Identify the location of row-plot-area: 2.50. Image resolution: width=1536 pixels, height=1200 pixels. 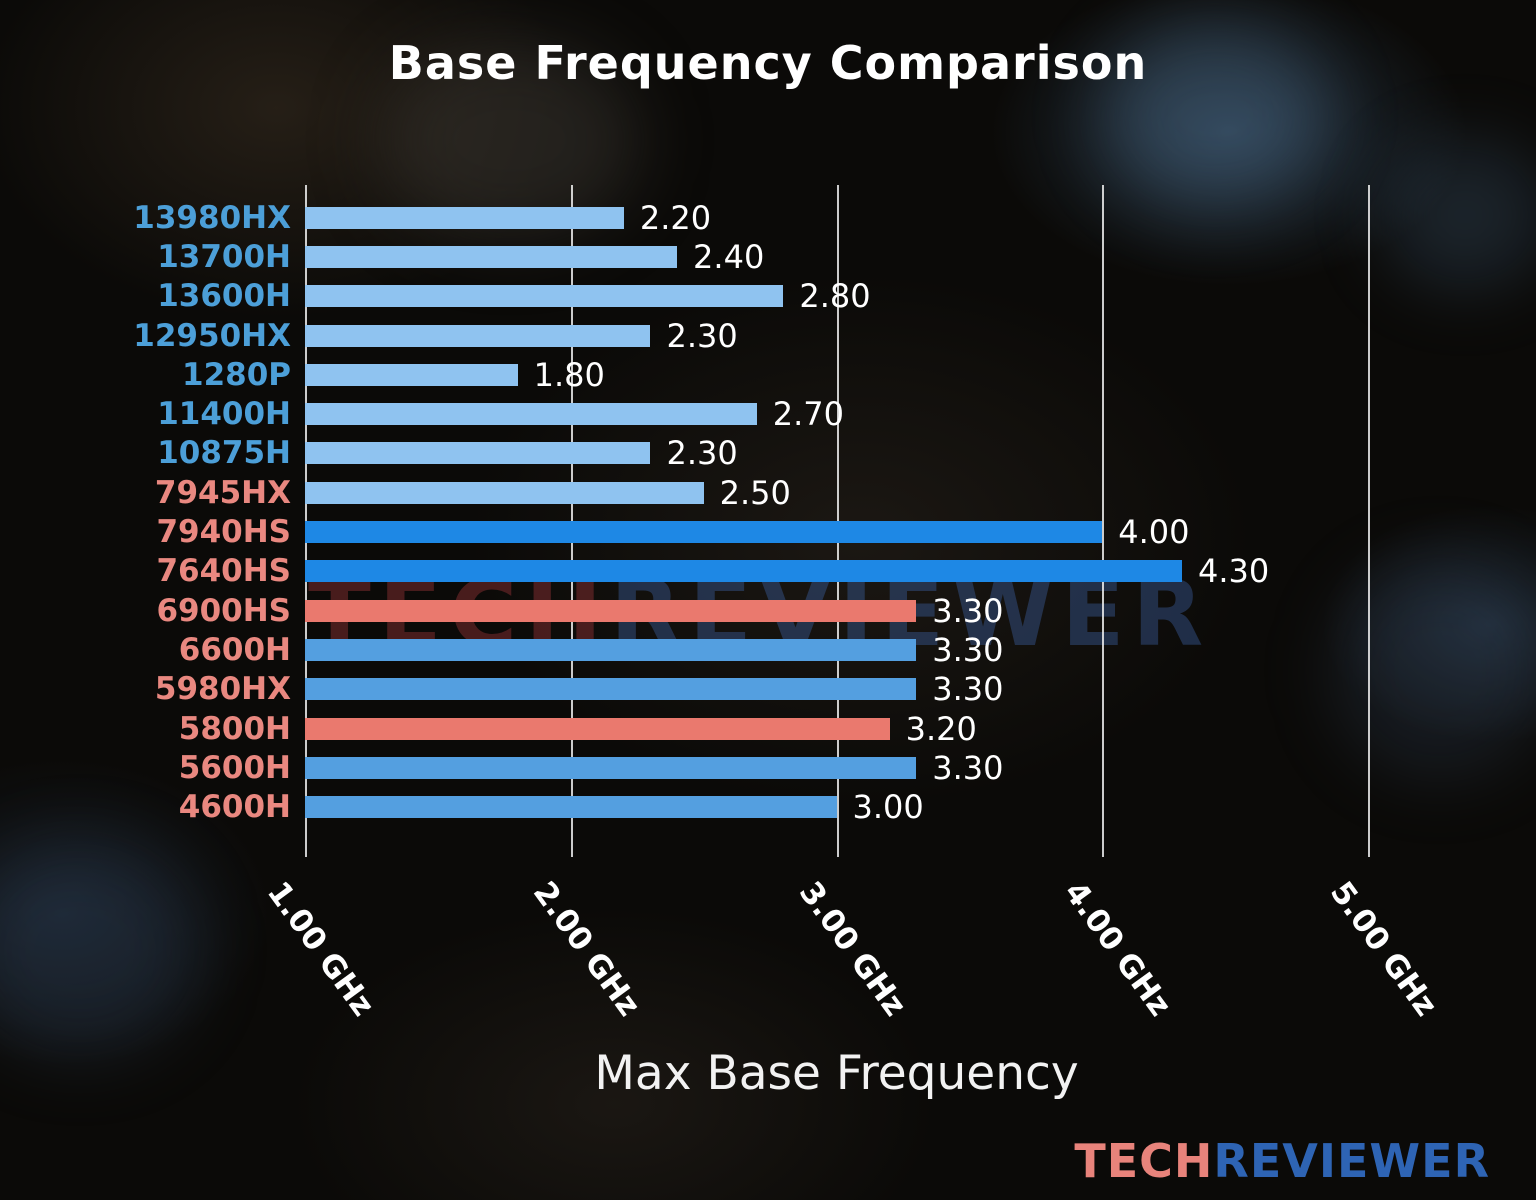
(836, 492).